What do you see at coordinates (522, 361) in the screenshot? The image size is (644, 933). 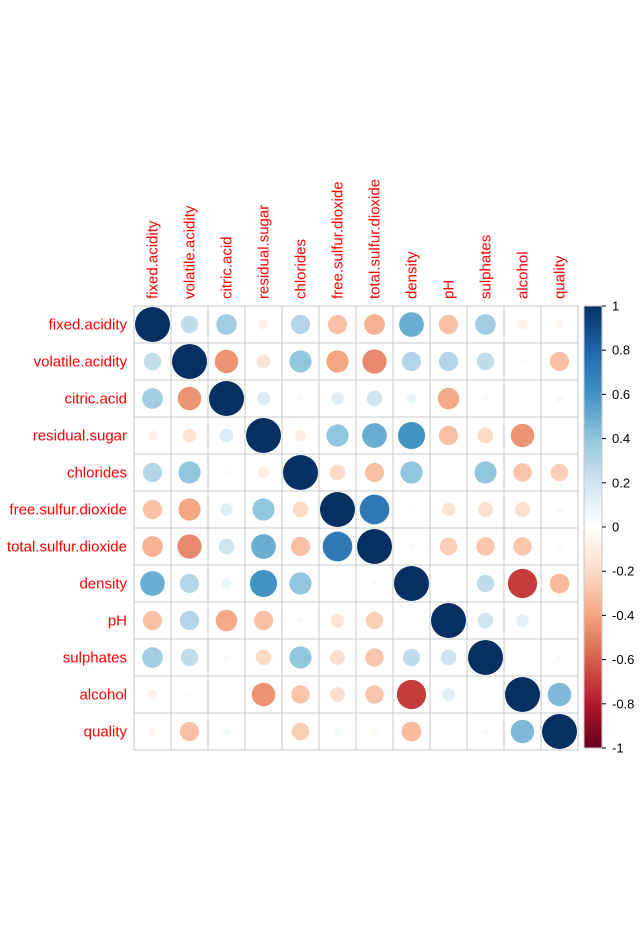 I see `corr-circle-volatile.acidity-alcohol` at bounding box center [522, 361].